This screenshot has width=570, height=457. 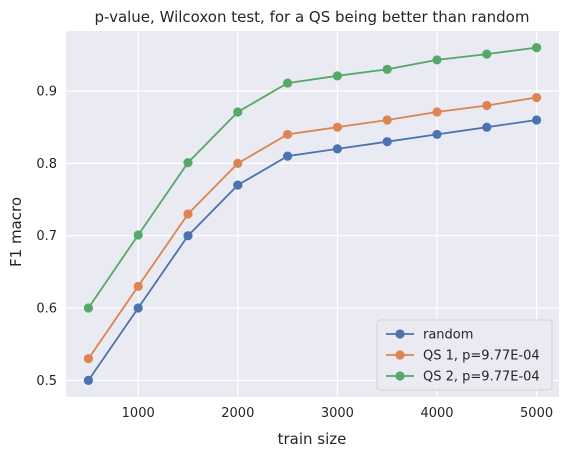 I want to click on y-tick-label: 0.7, so click(x=46, y=236).